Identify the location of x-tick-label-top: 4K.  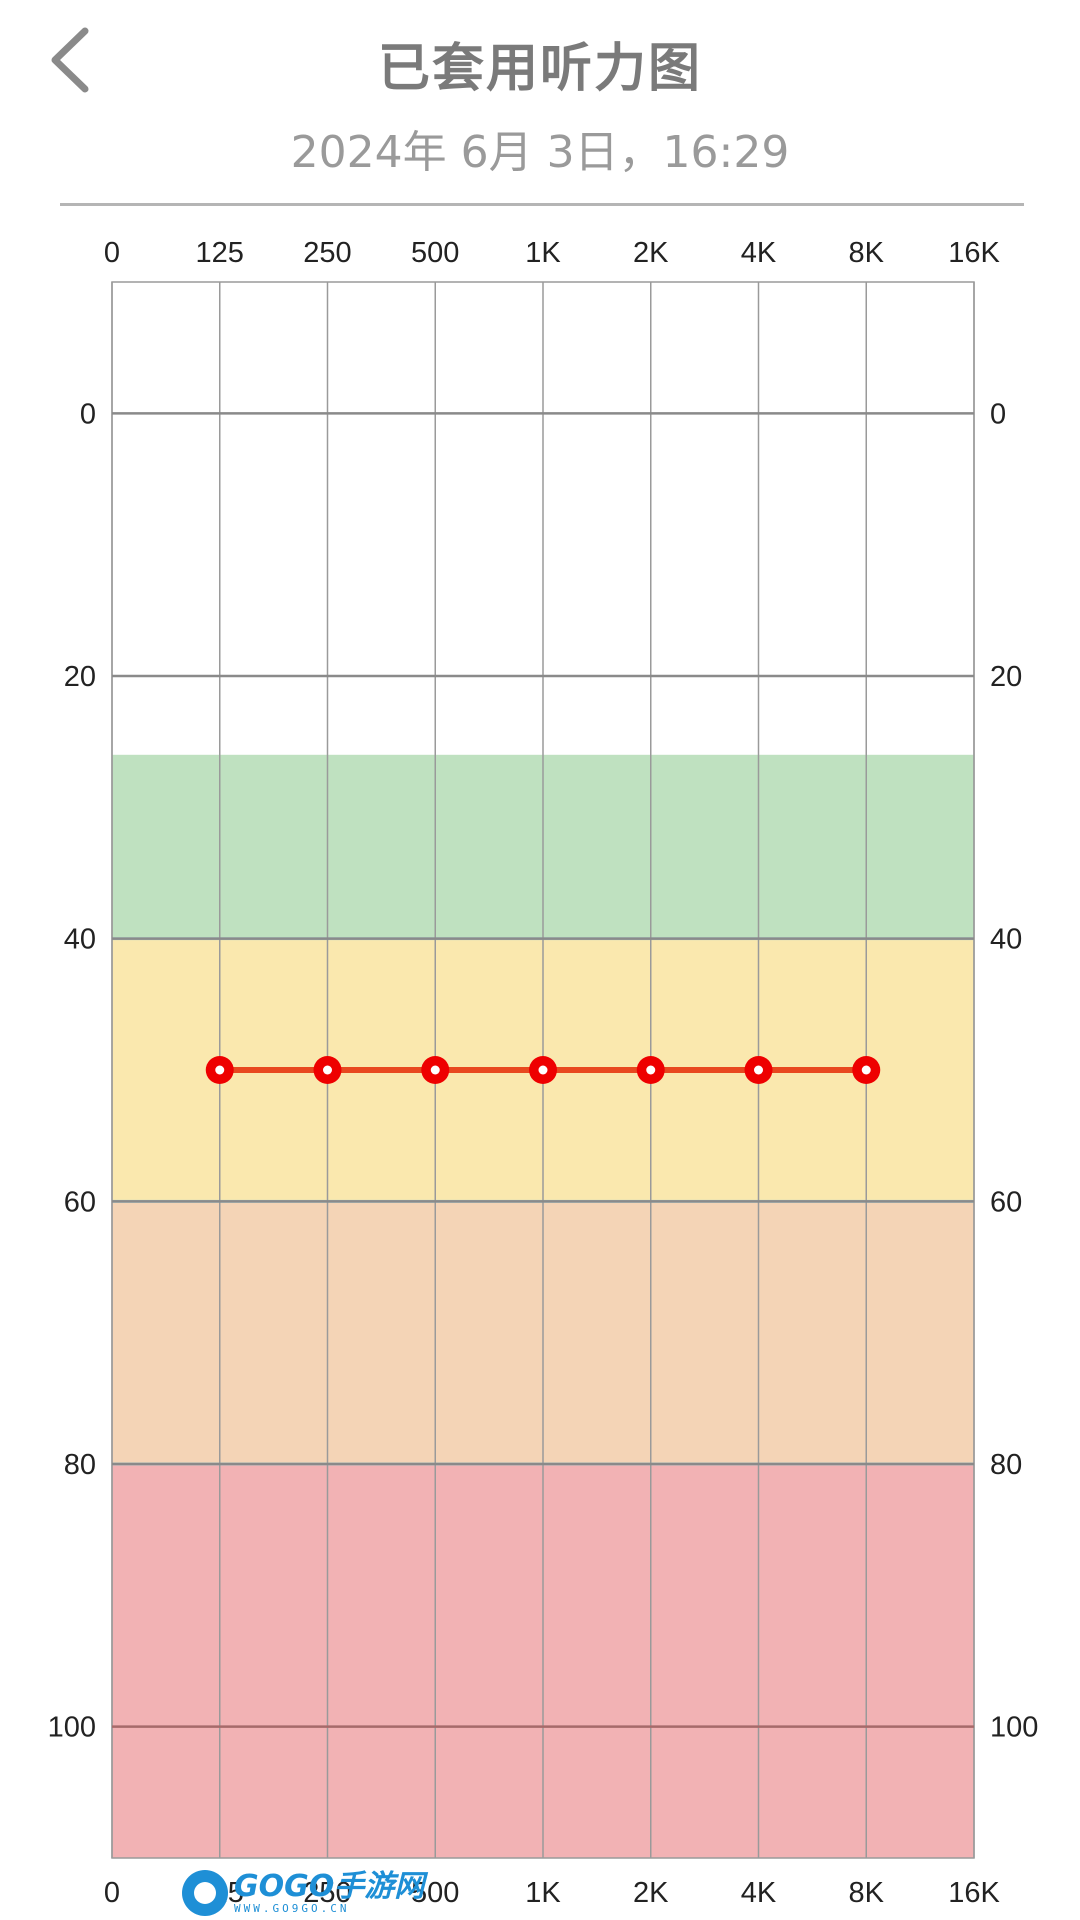
(759, 253).